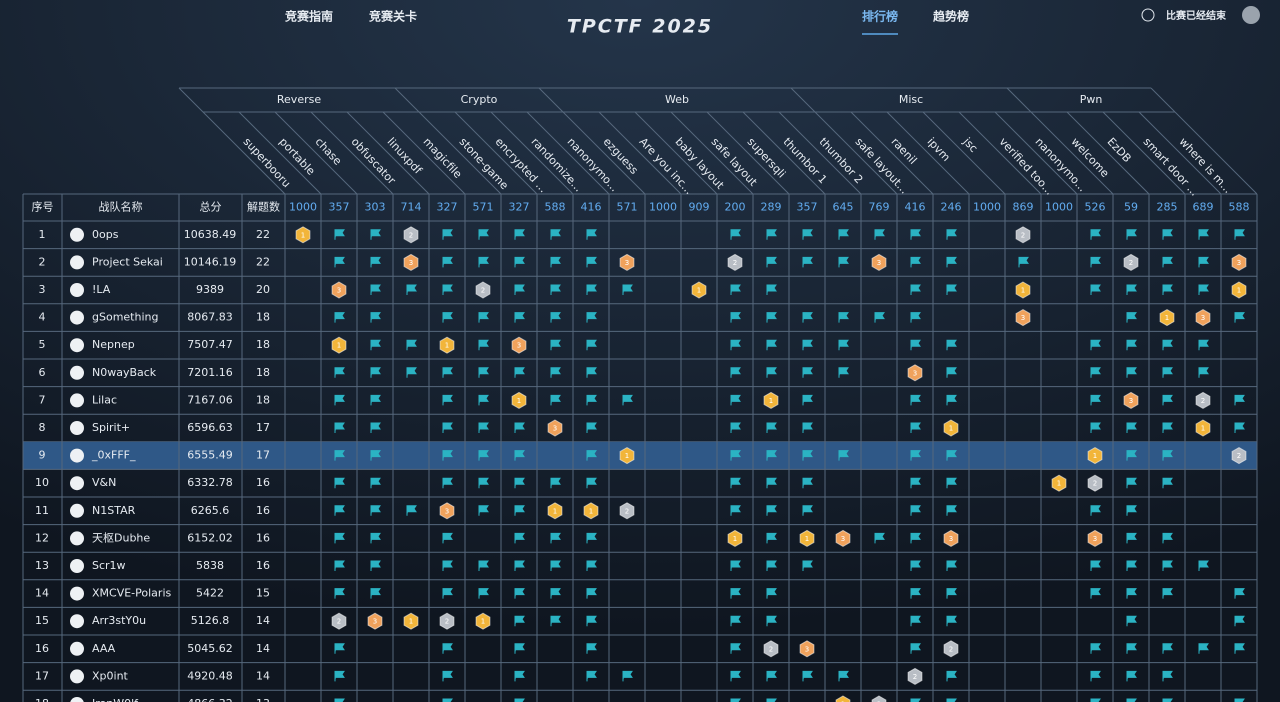 The width and height of the screenshot is (1280, 702). Describe the element at coordinates (951, 207) in the screenshot. I see `challenge-points: 246` at that location.